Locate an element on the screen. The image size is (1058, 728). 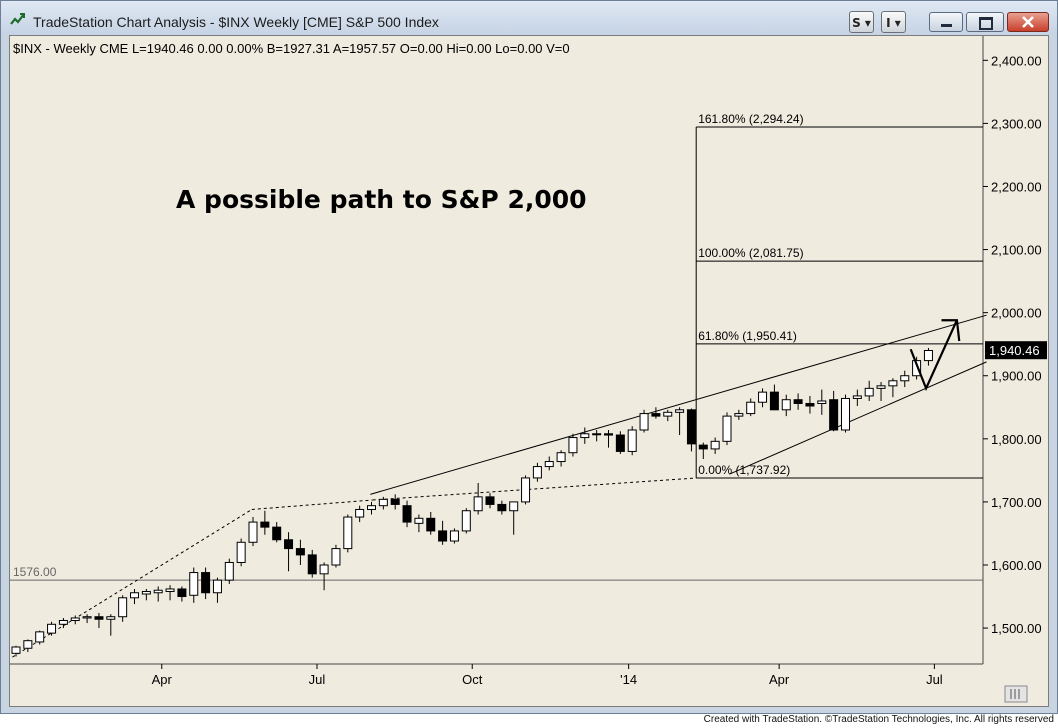
minimize-icon is located at coordinates (946, 25).